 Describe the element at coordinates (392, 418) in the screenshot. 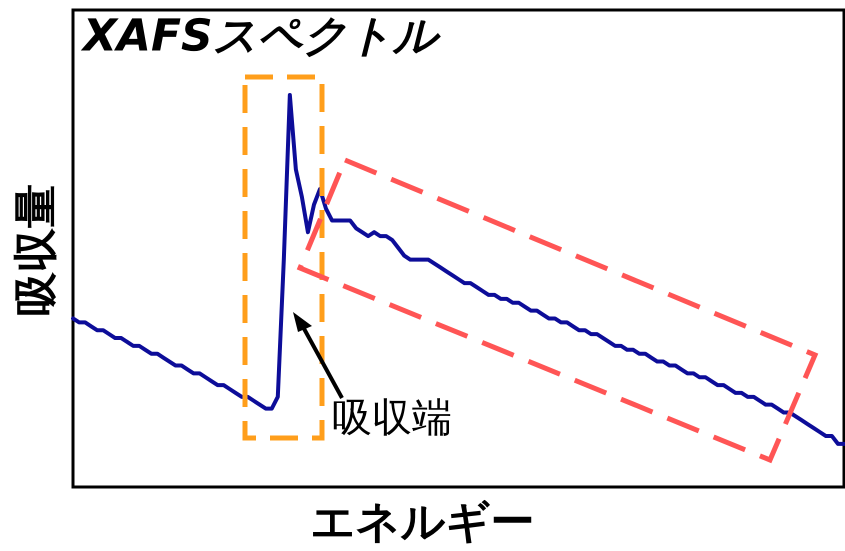

I see `annotation: 吸収端` at that location.